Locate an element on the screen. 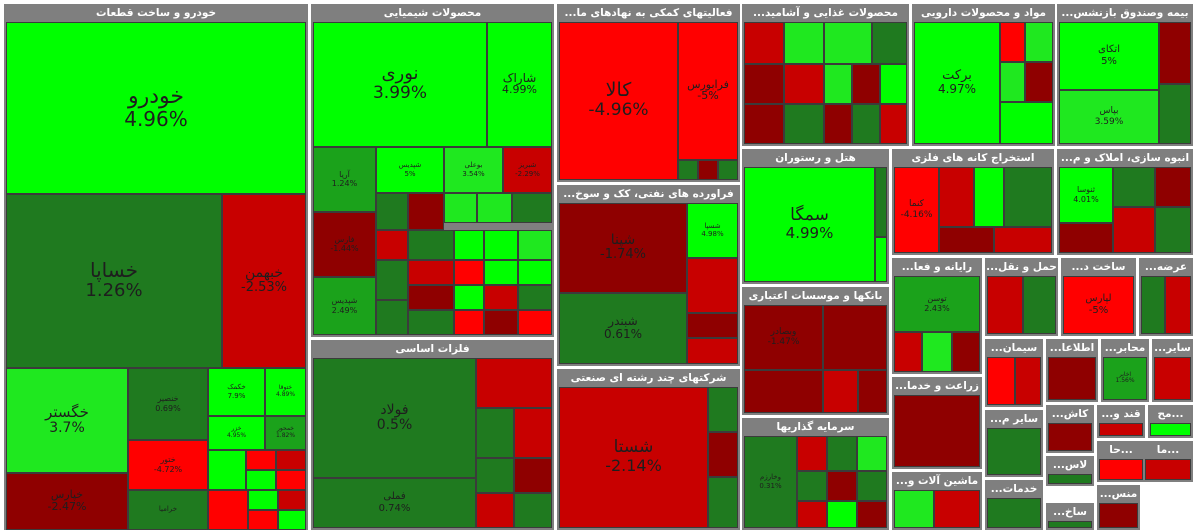 The height and width of the screenshot is (530, 1200). stock-tile: برکت 4.97% is located at coordinates (957, 83).